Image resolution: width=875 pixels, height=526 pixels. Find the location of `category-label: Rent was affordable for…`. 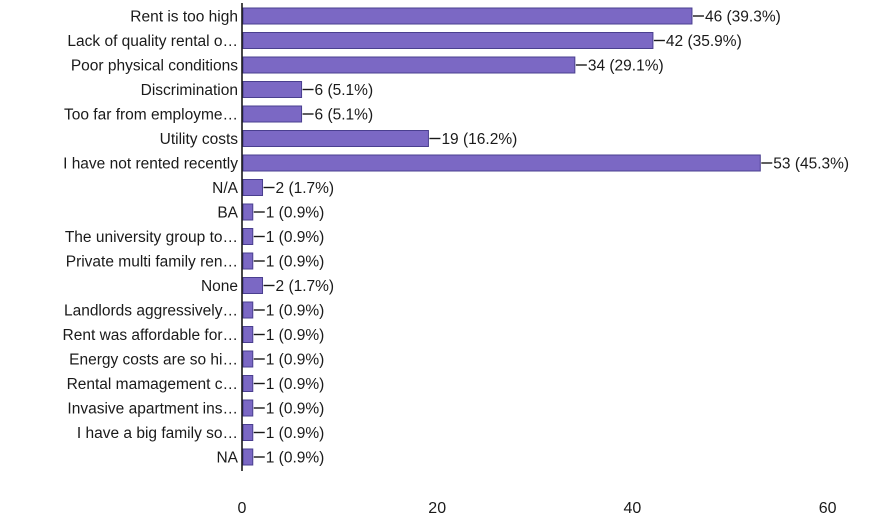

category-label: Rent was affordable for… is located at coordinates (150, 335).